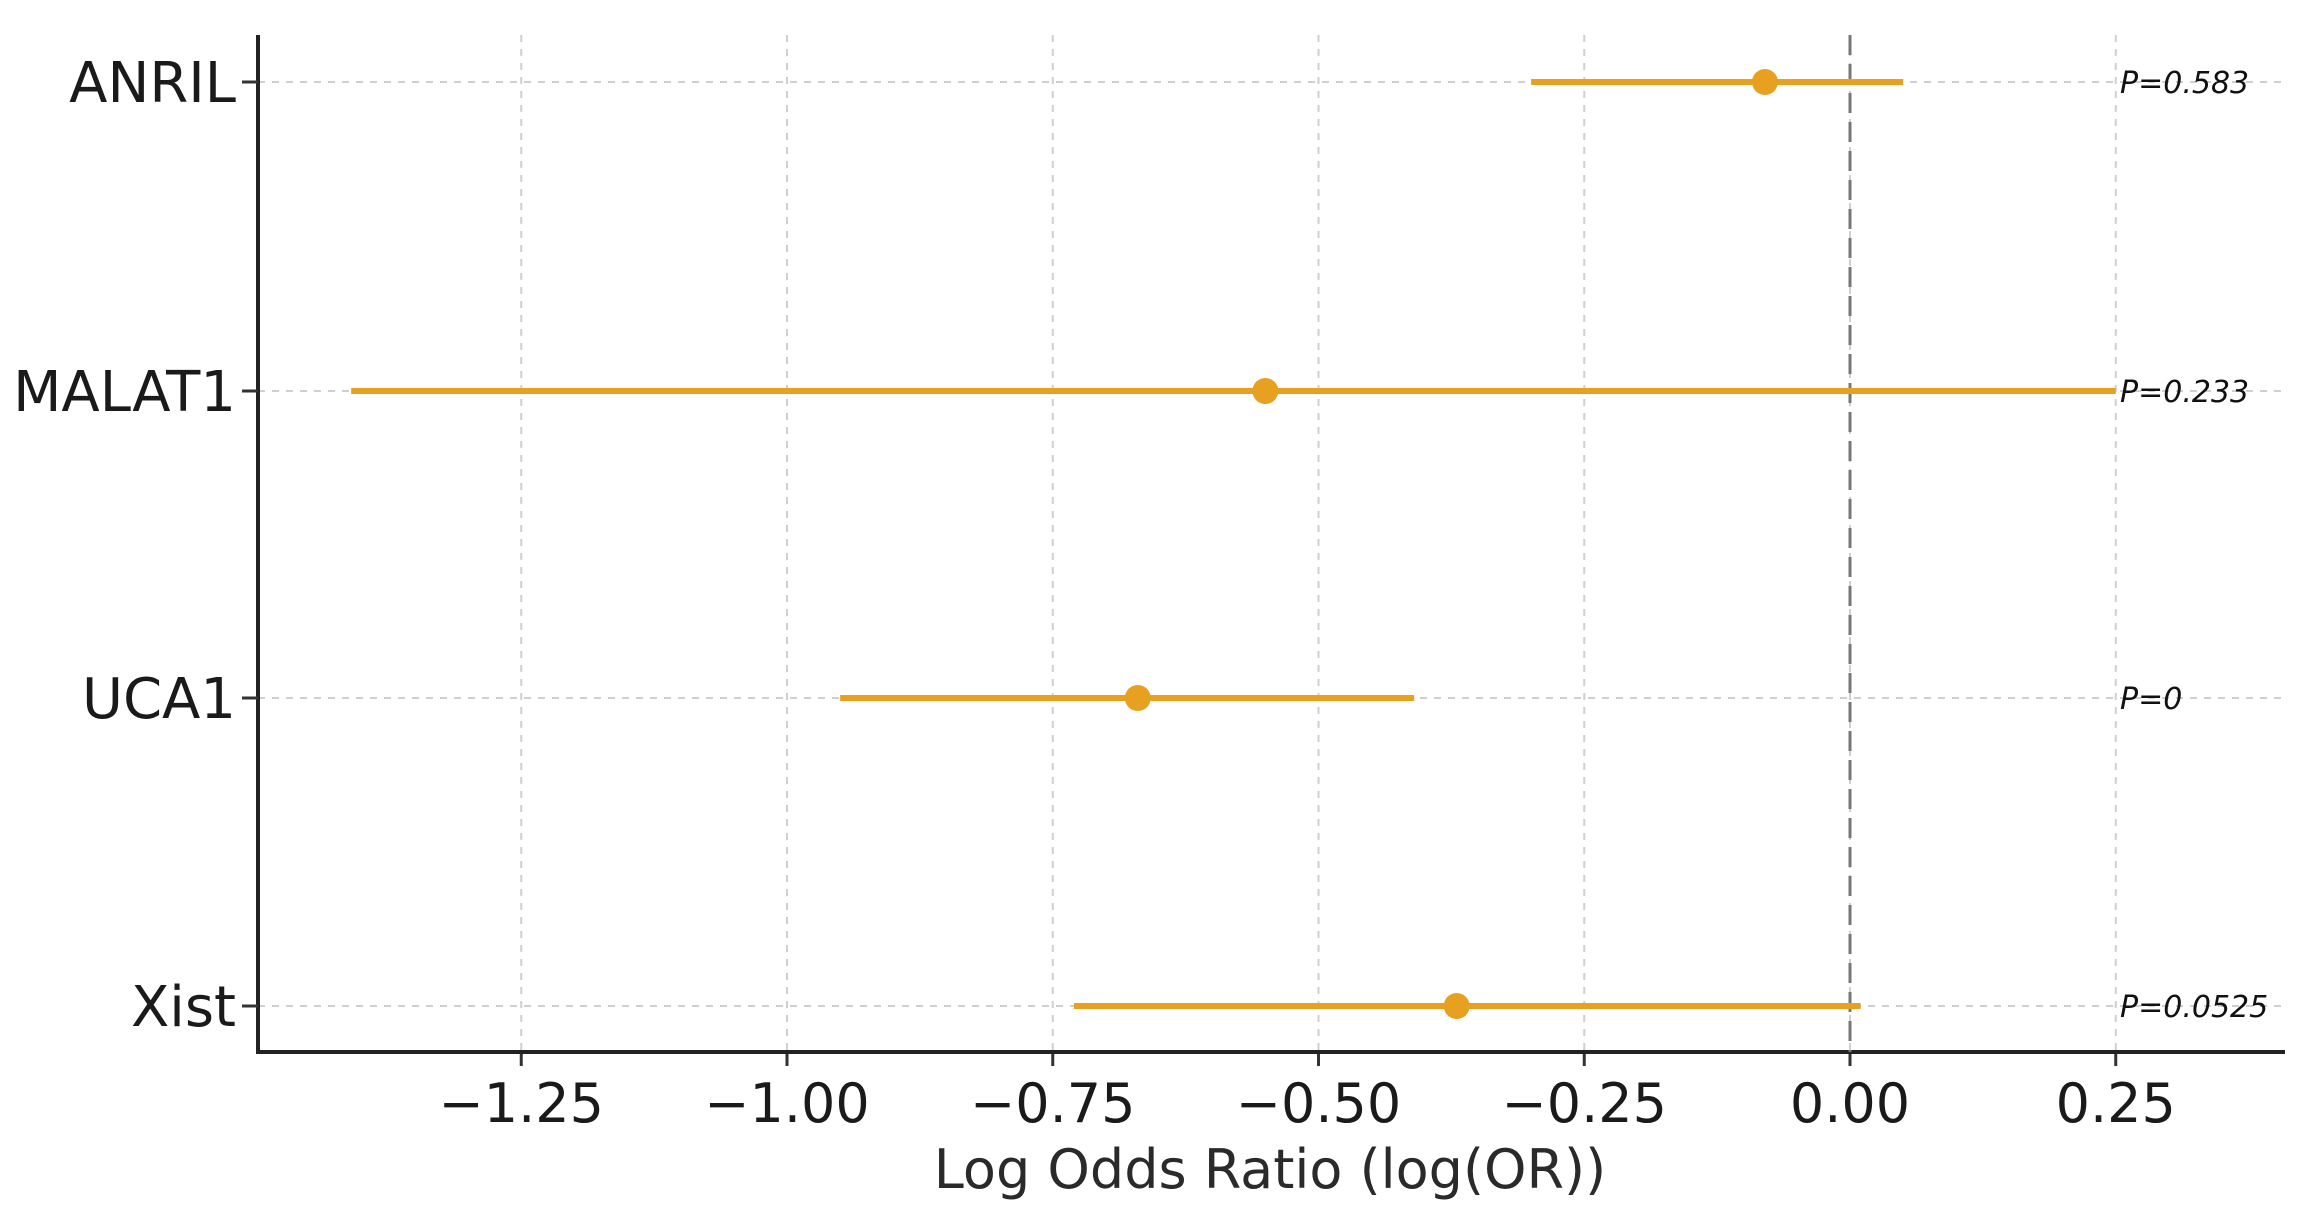  Describe the element at coordinates (159, 699) in the screenshot. I see `y-tick-label: UCA1` at that location.